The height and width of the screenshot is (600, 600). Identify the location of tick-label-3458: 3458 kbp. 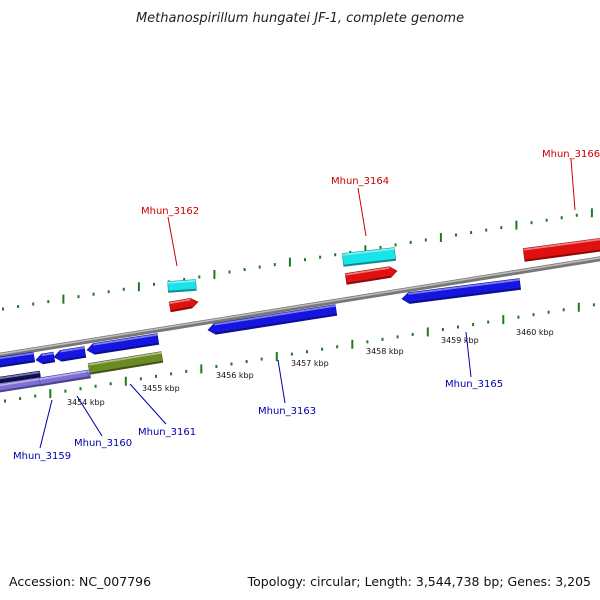
(385, 351).